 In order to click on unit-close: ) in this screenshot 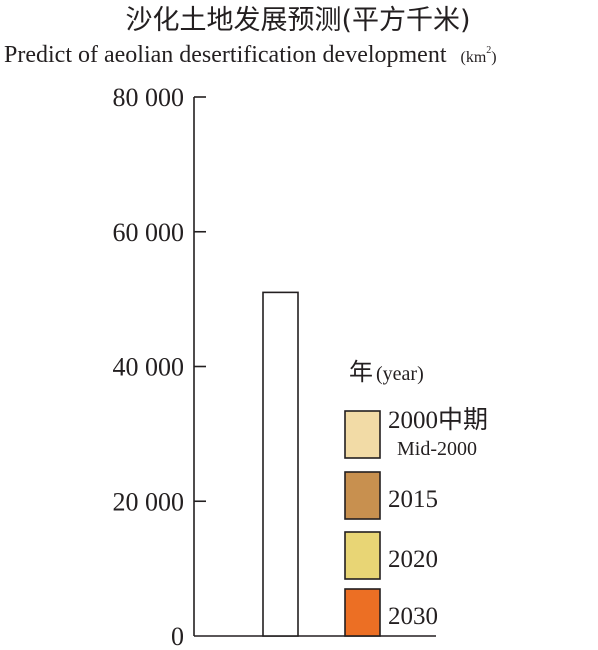, I will do `click(493, 57)`.